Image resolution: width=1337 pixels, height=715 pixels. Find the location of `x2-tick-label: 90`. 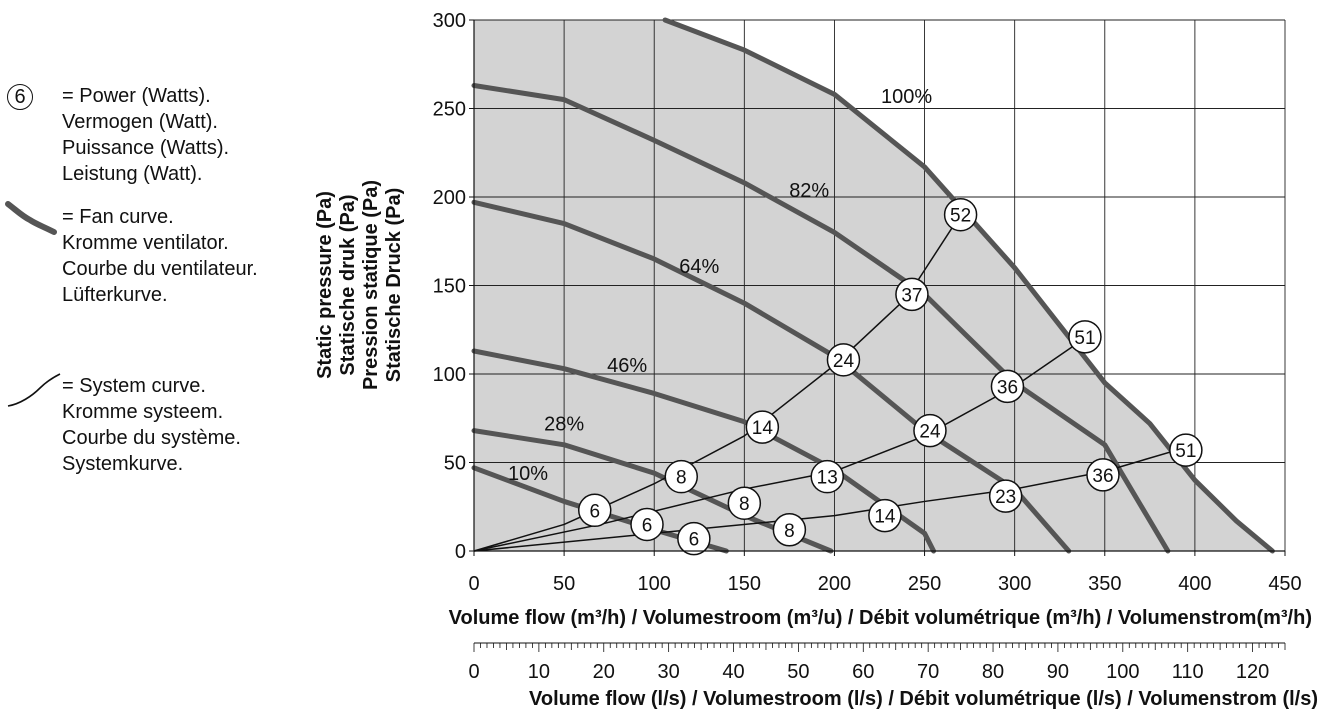

x2-tick-label: 90 is located at coordinates (1058, 672).